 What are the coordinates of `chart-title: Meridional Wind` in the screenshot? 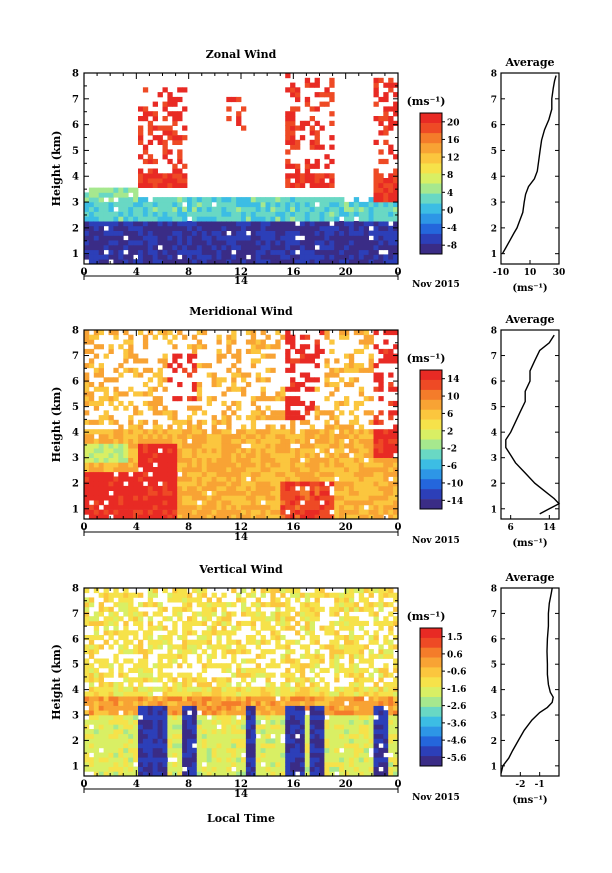 It's located at (241, 311).